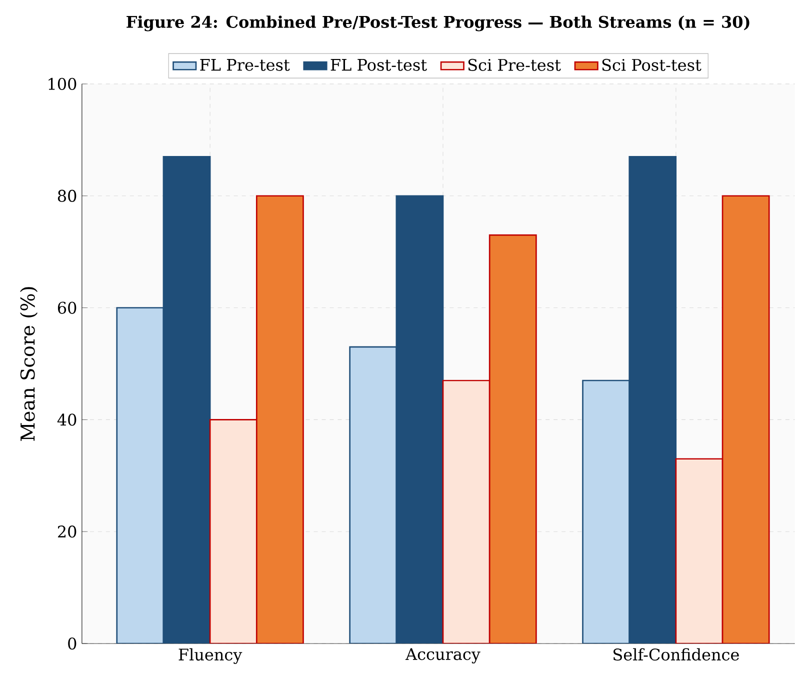  Describe the element at coordinates (245, 64) in the screenshot. I see `legend-label: FL Pre-test` at that location.